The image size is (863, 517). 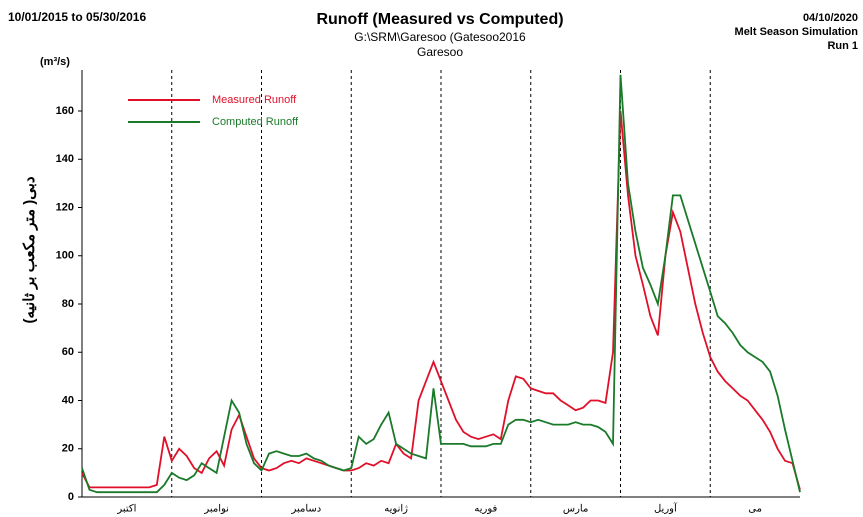 What do you see at coordinates (65, 111) in the screenshot?
I see `y-tick-label: 160` at bounding box center [65, 111].